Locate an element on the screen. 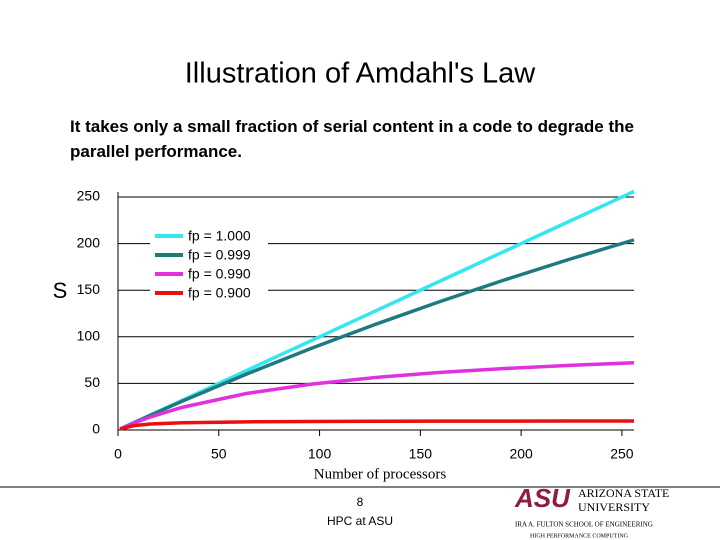 This screenshot has width=720, height=540. x-axis-label: Number of processors is located at coordinates (380, 474).